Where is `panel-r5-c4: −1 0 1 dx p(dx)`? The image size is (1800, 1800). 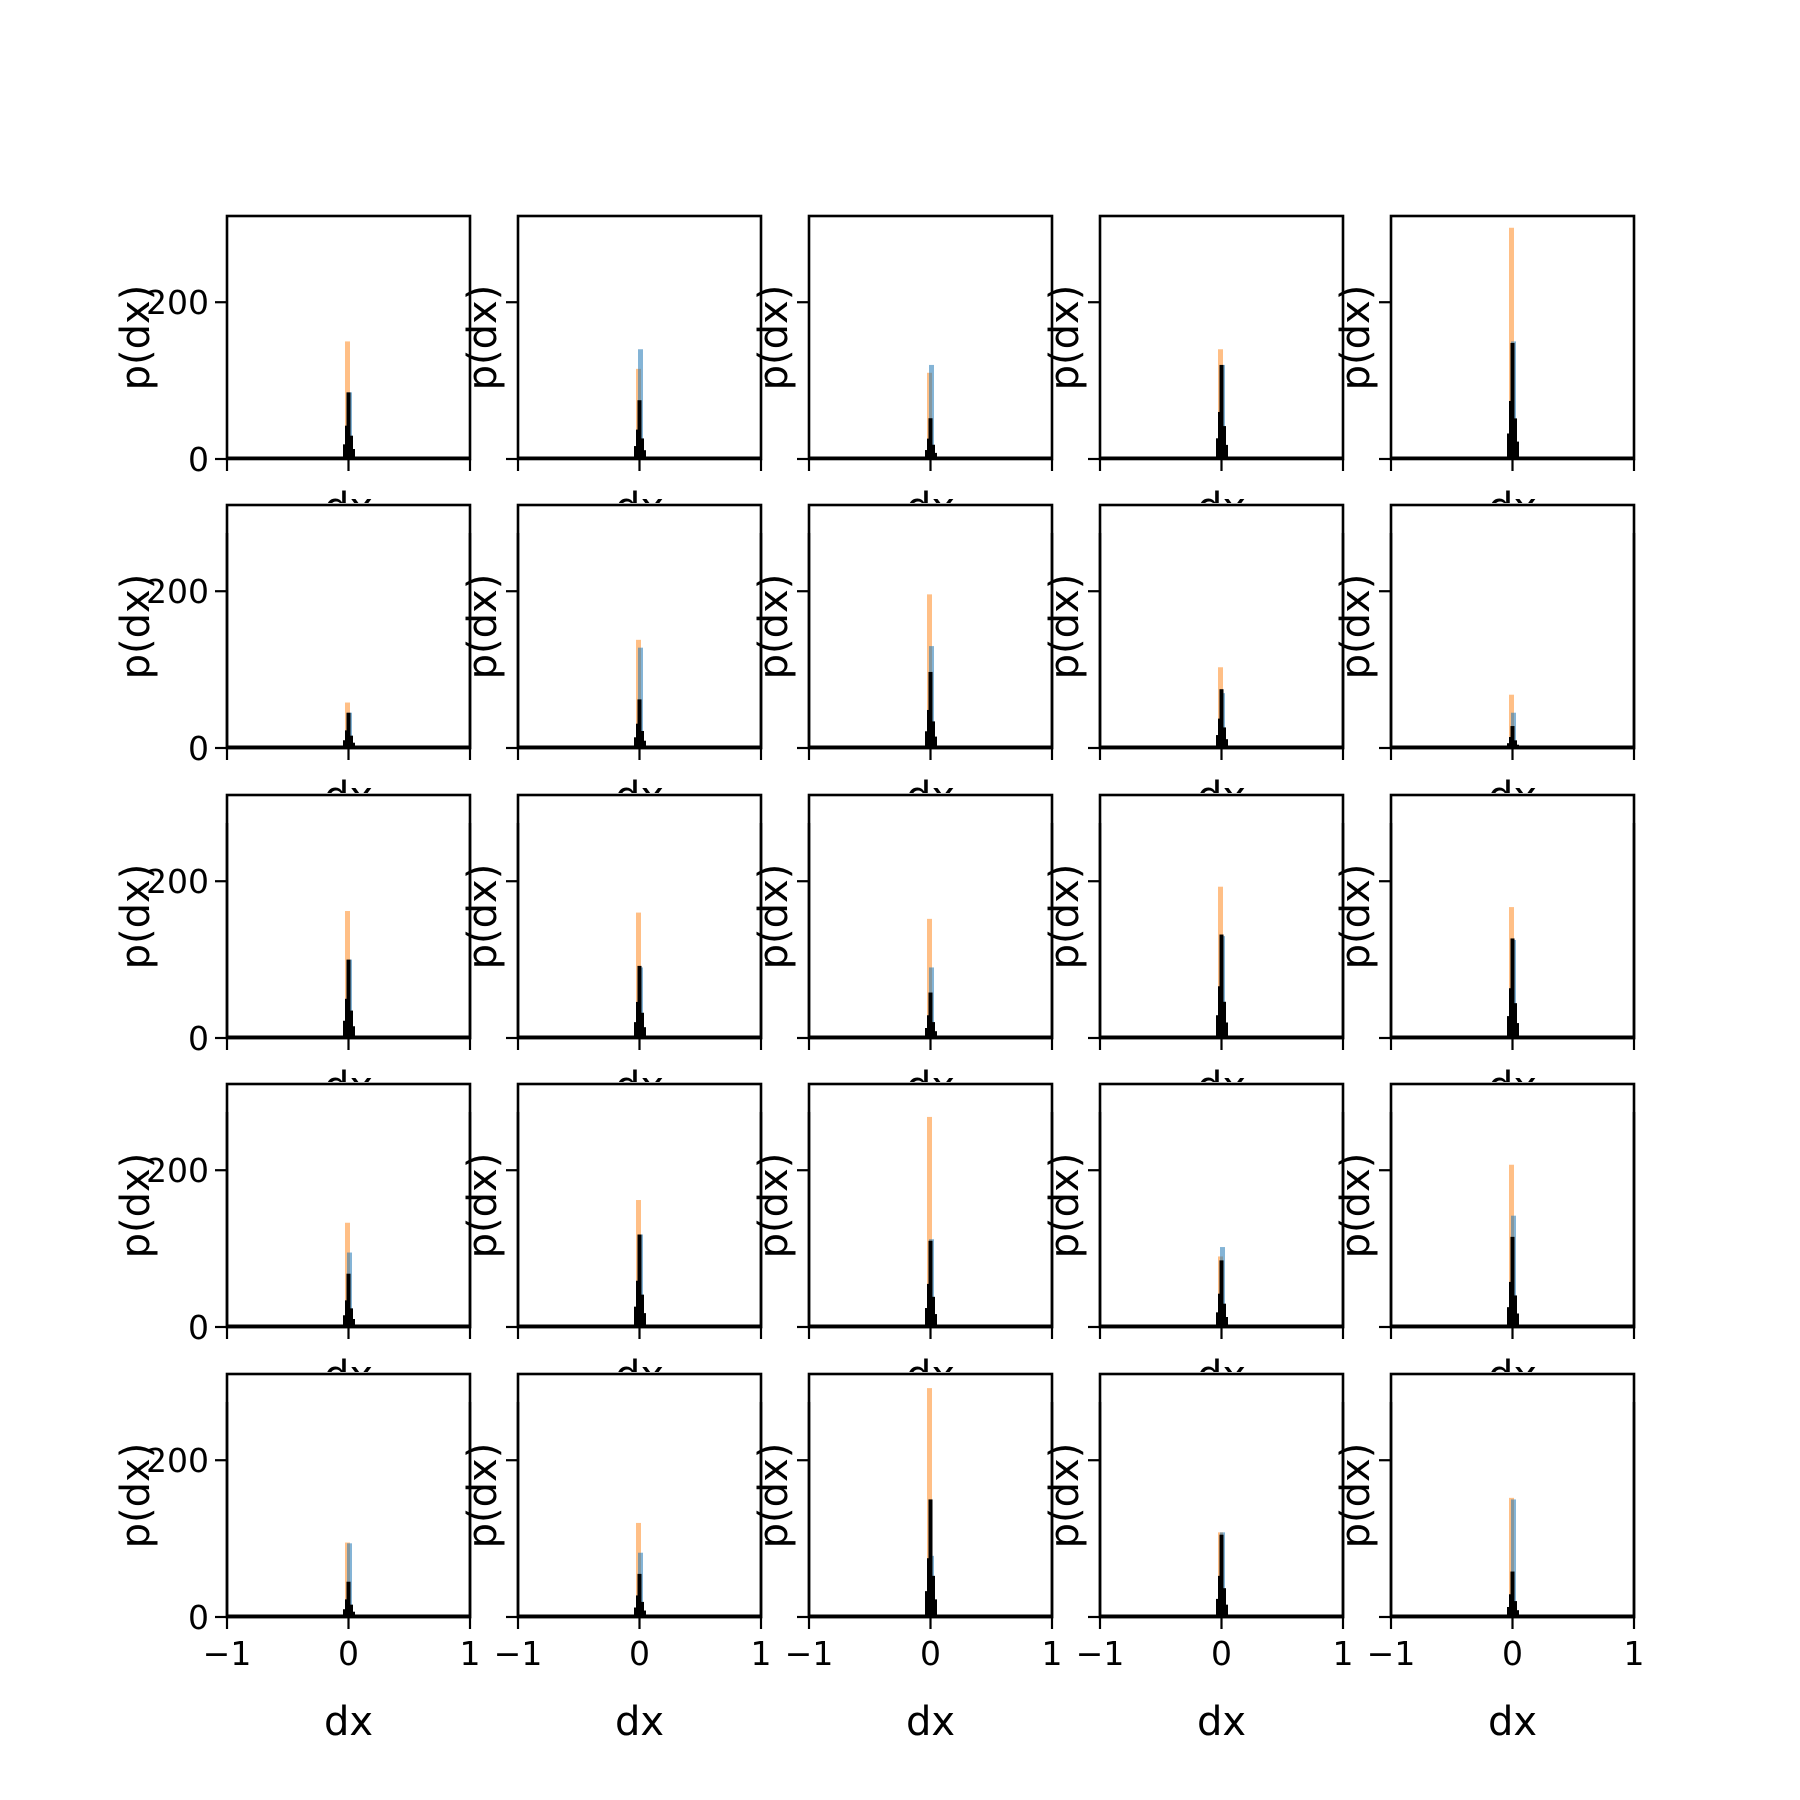
panel-r5-c4: −1 0 1 dx p(dx) is located at coordinates (1198, 1558).